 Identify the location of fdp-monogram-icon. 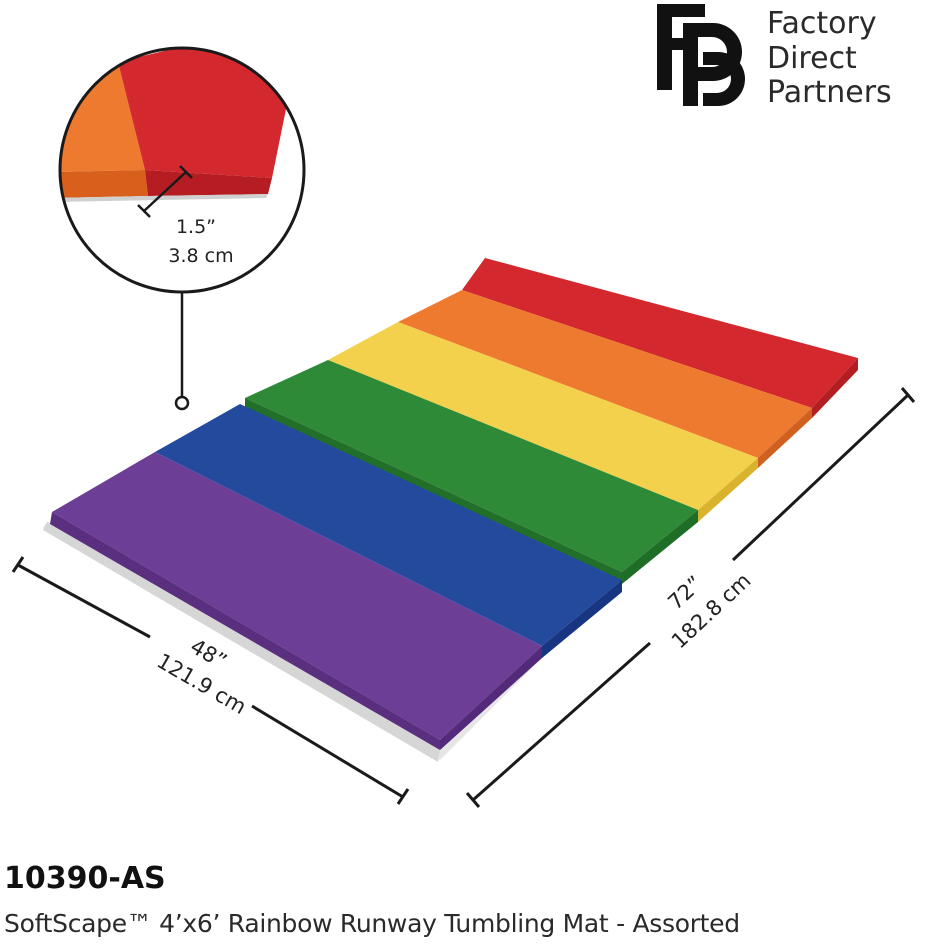
(701, 55).